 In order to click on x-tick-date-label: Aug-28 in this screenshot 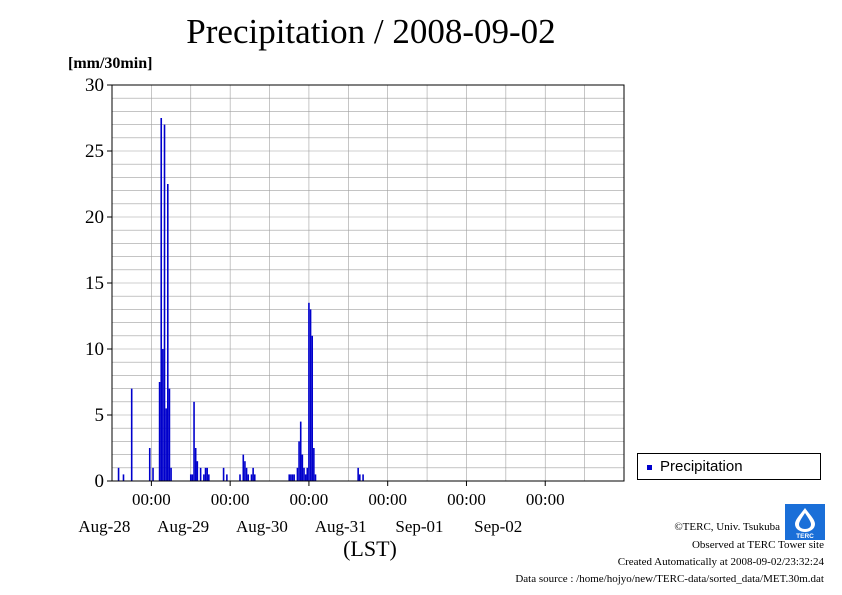, I will do `click(104, 526)`.